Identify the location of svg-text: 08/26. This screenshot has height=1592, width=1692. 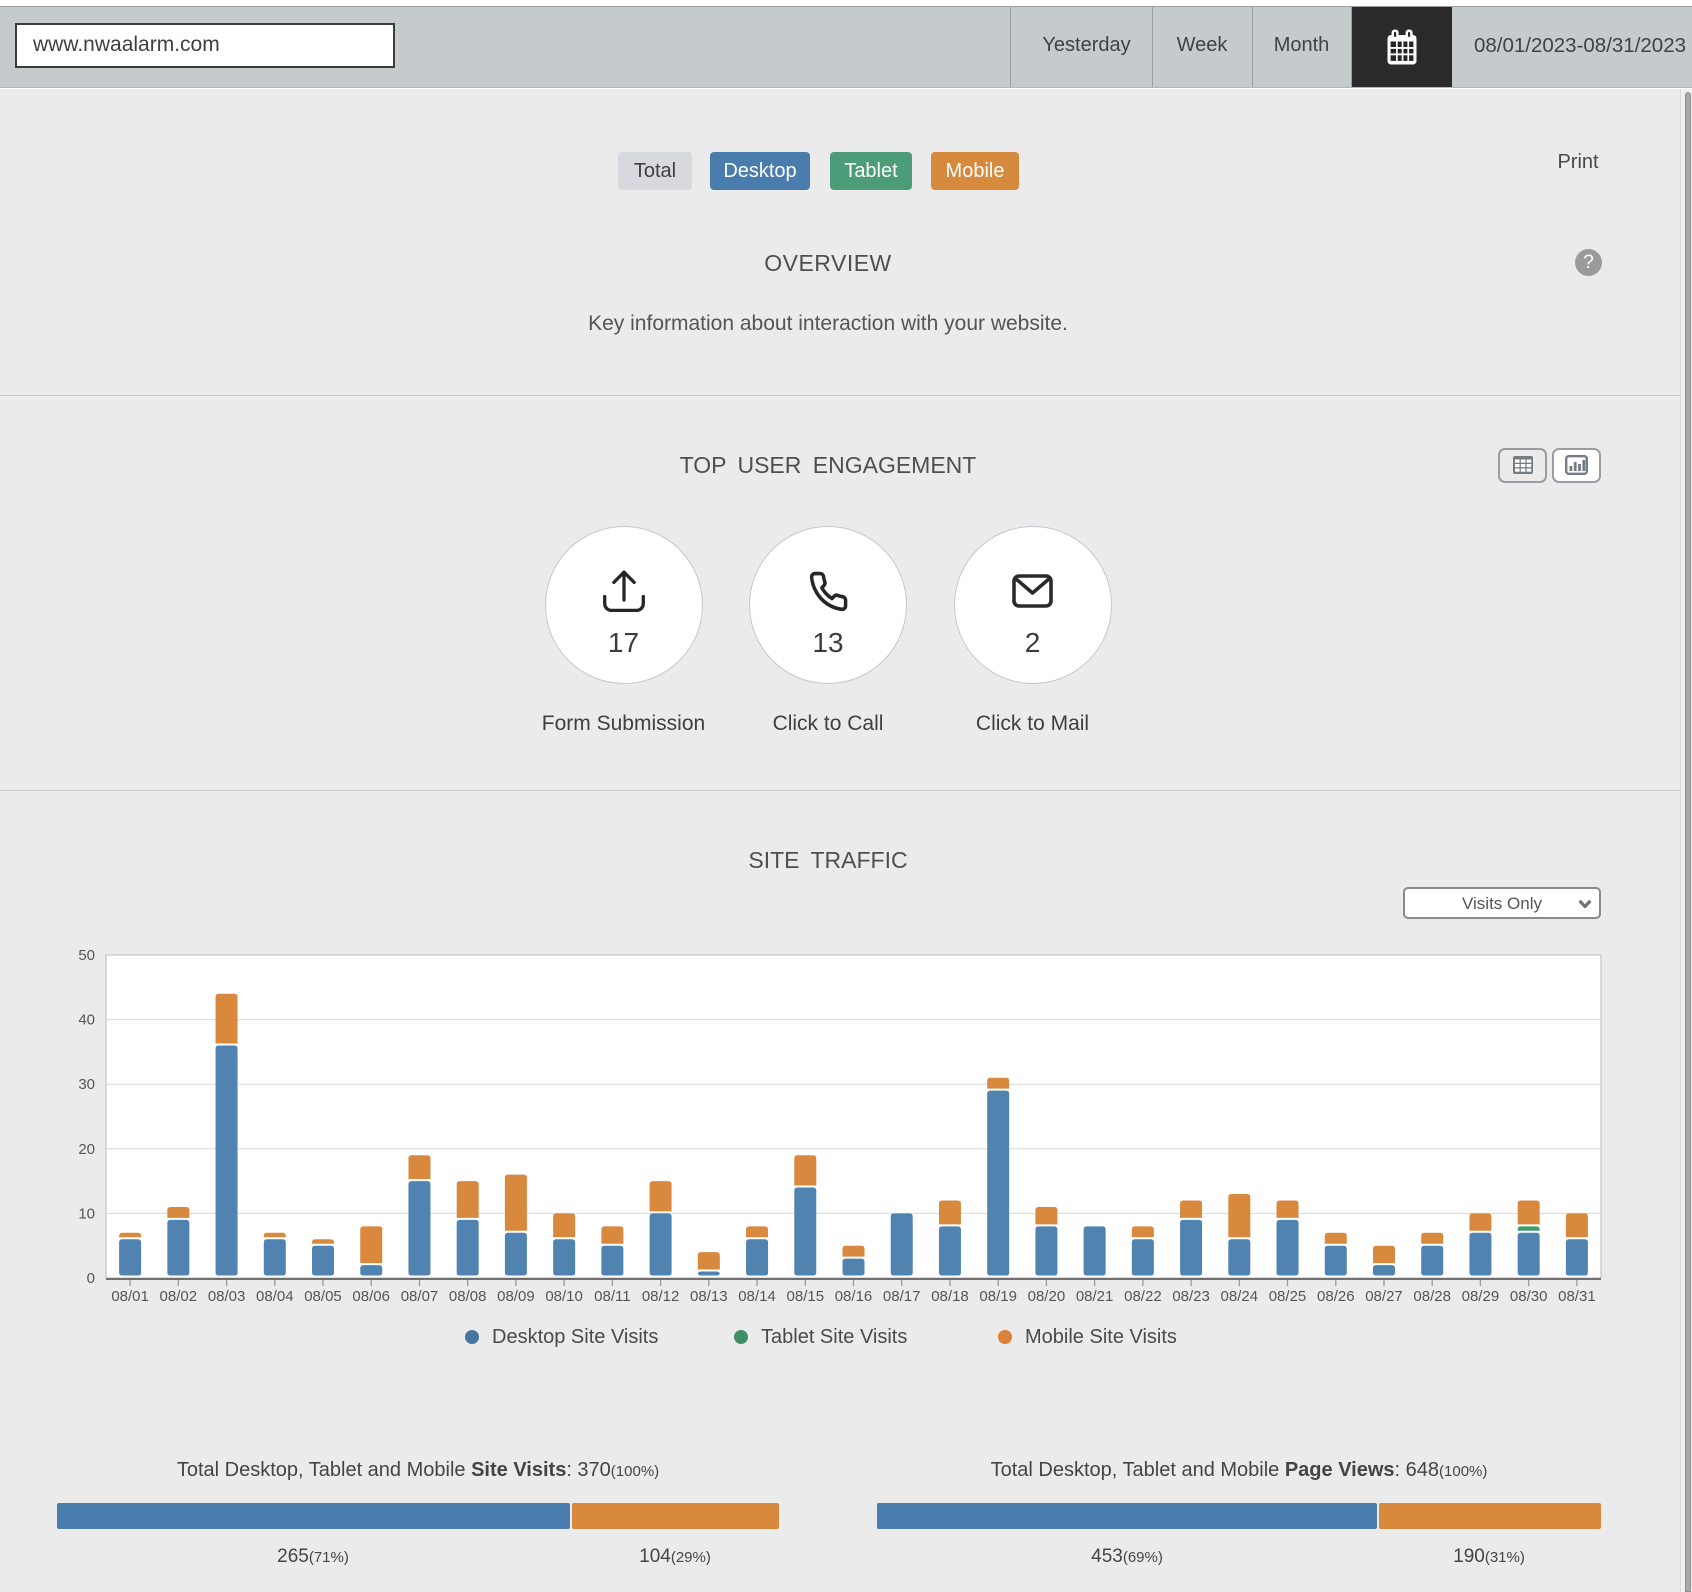
(1336, 1296).